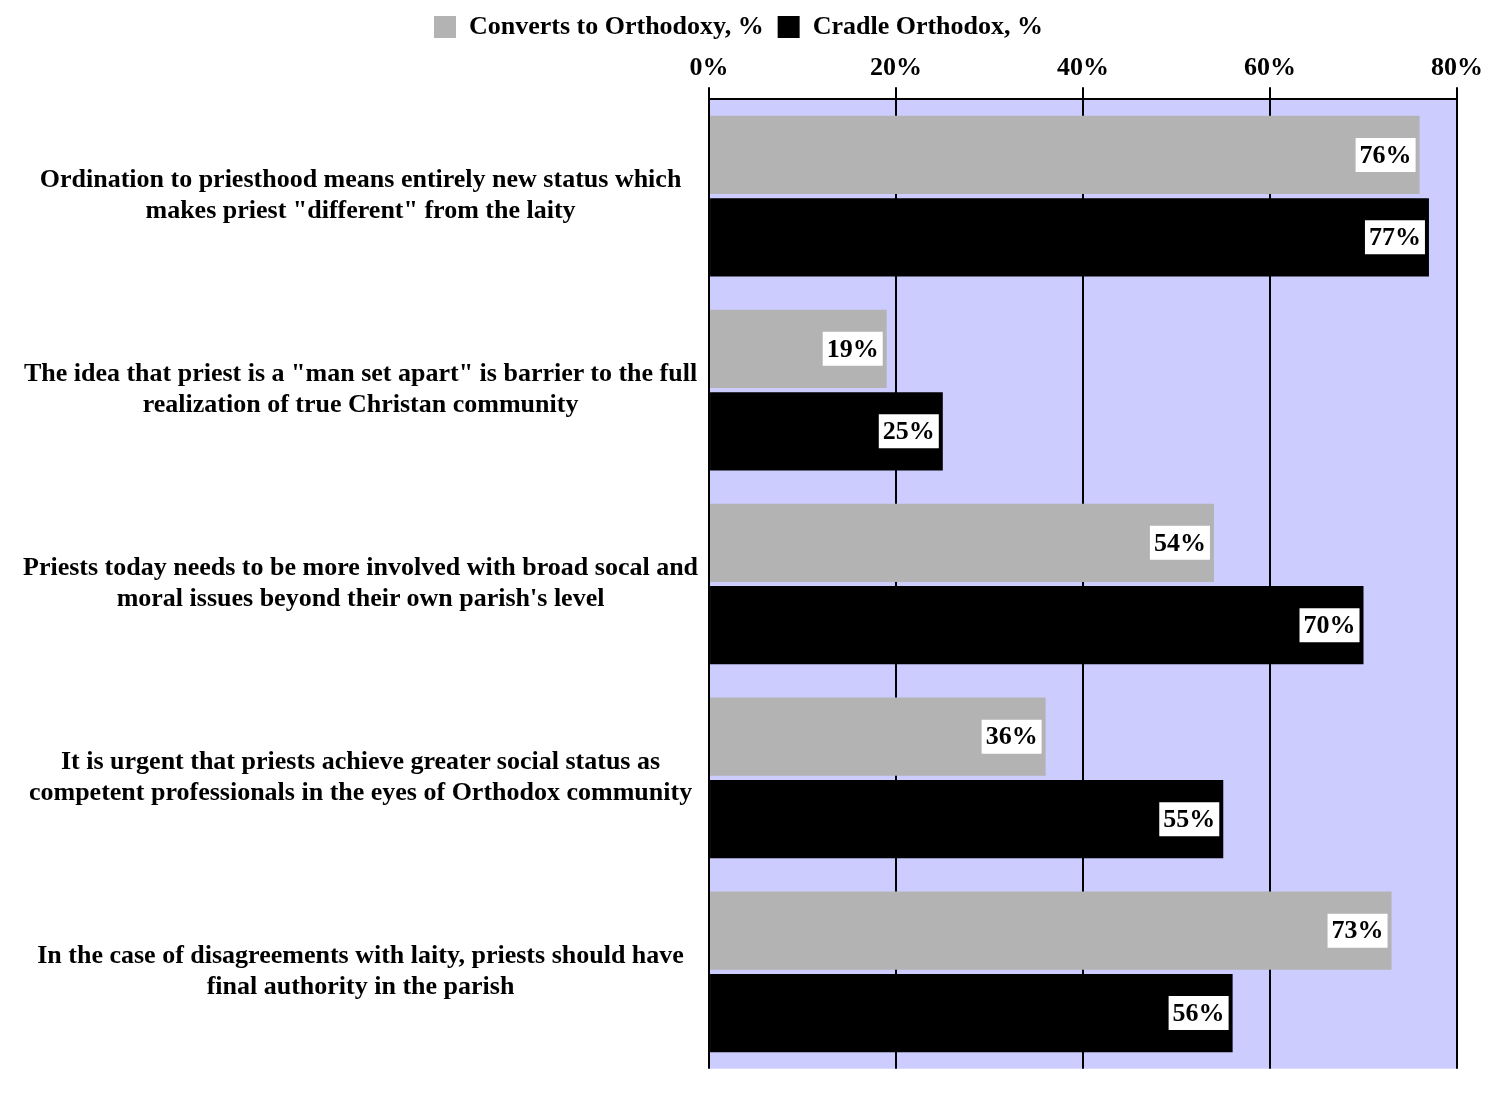  Describe the element at coordinates (1270, 67) in the screenshot. I see `x-tick-label: 60%` at that location.